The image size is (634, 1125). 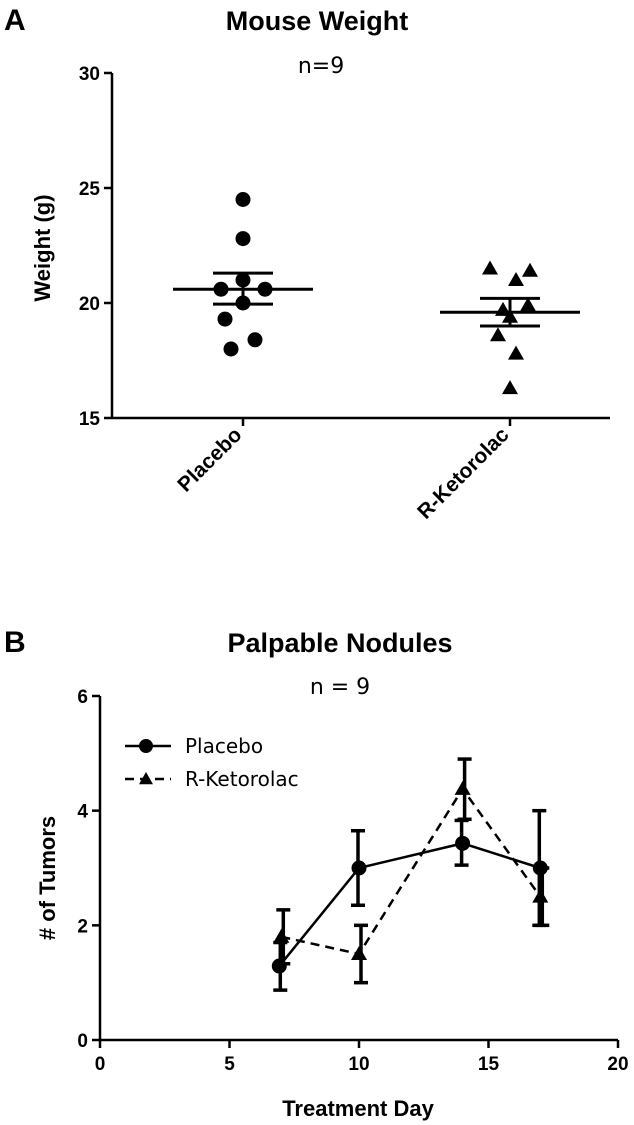 What do you see at coordinates (47, 878) in the screenshot?
I see `panel-b-y-axis-label: # of Tumors` at bounding box center [47, 878].